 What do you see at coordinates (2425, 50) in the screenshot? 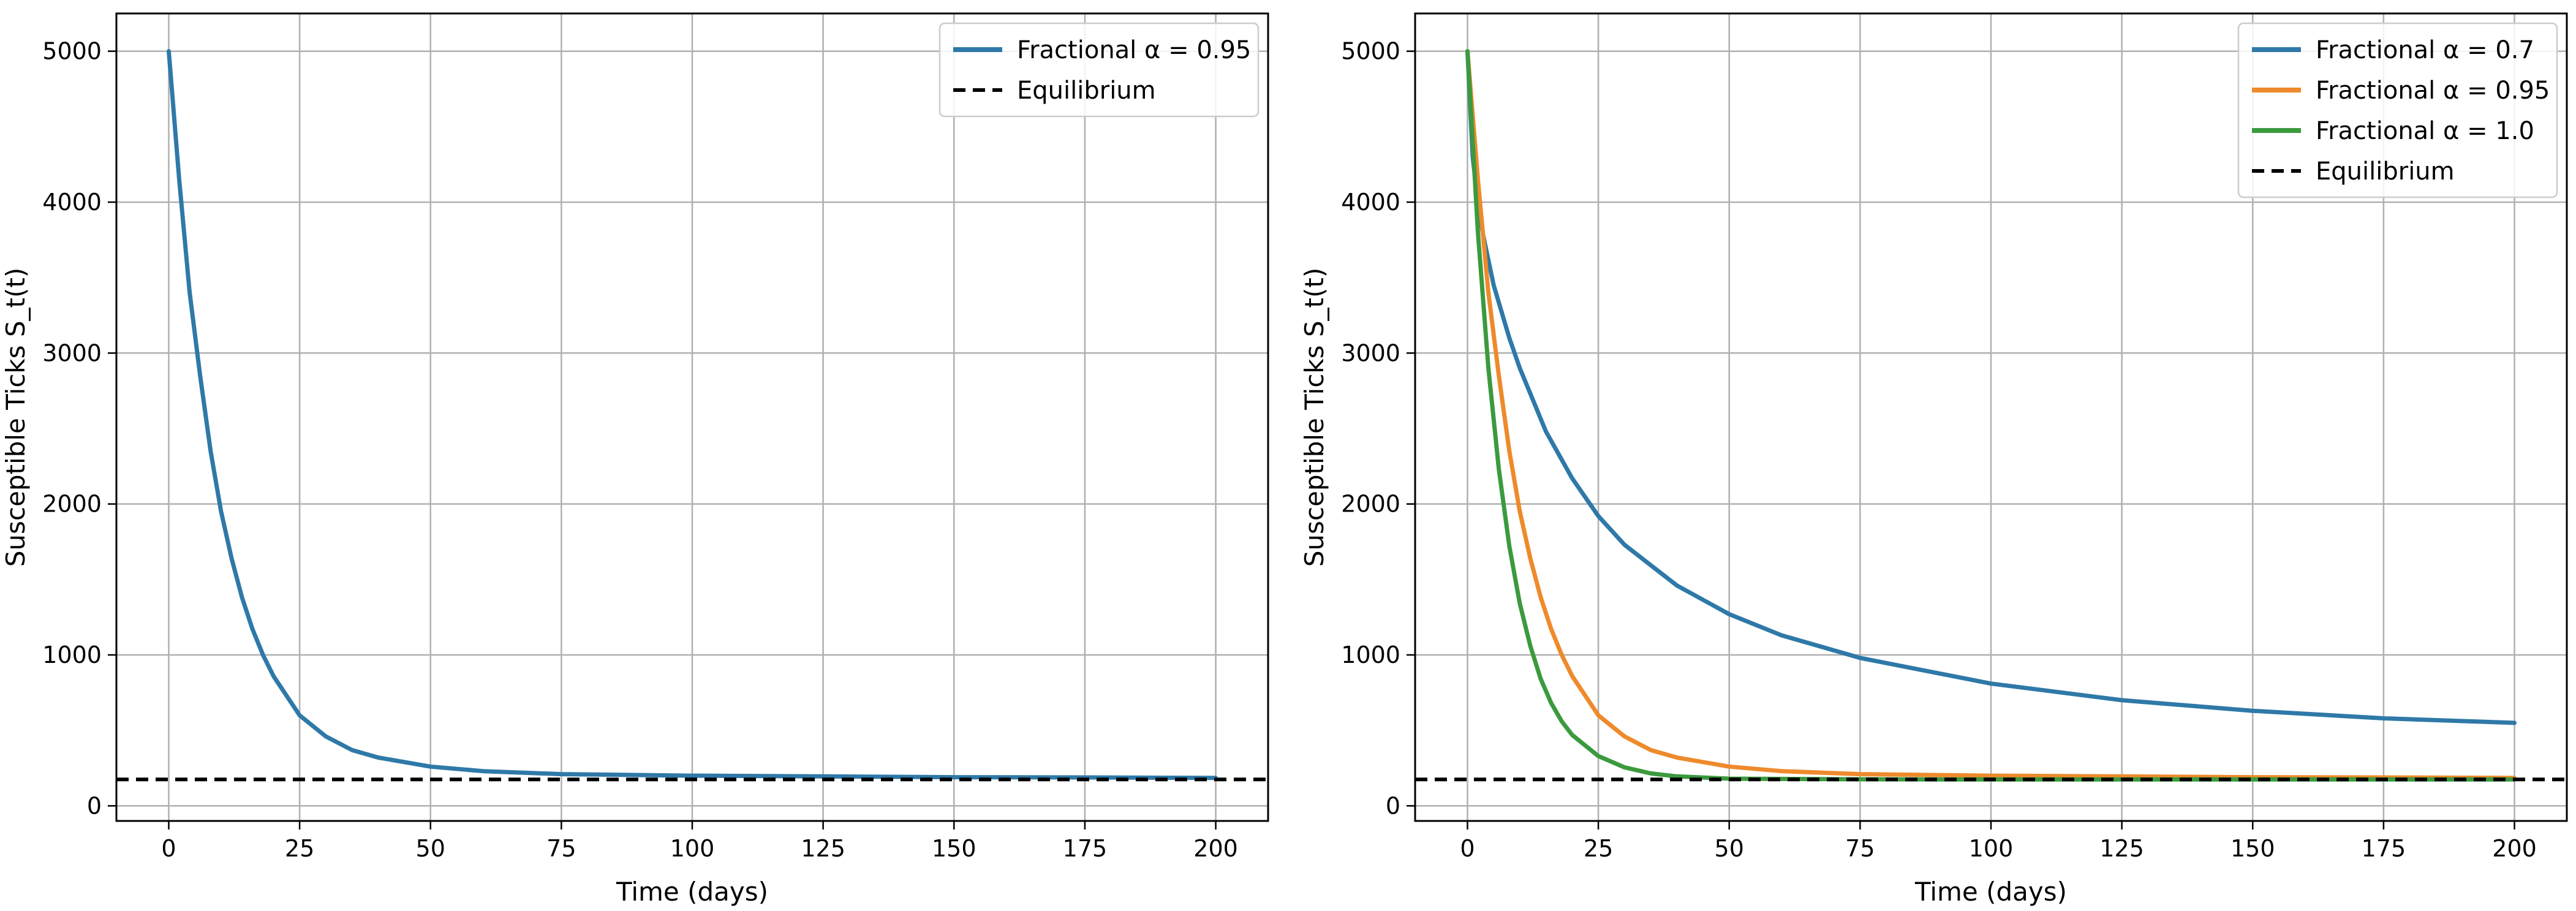
I see `legend-entry: Fractional α = 0.7` at bounding box center [2425, 50].